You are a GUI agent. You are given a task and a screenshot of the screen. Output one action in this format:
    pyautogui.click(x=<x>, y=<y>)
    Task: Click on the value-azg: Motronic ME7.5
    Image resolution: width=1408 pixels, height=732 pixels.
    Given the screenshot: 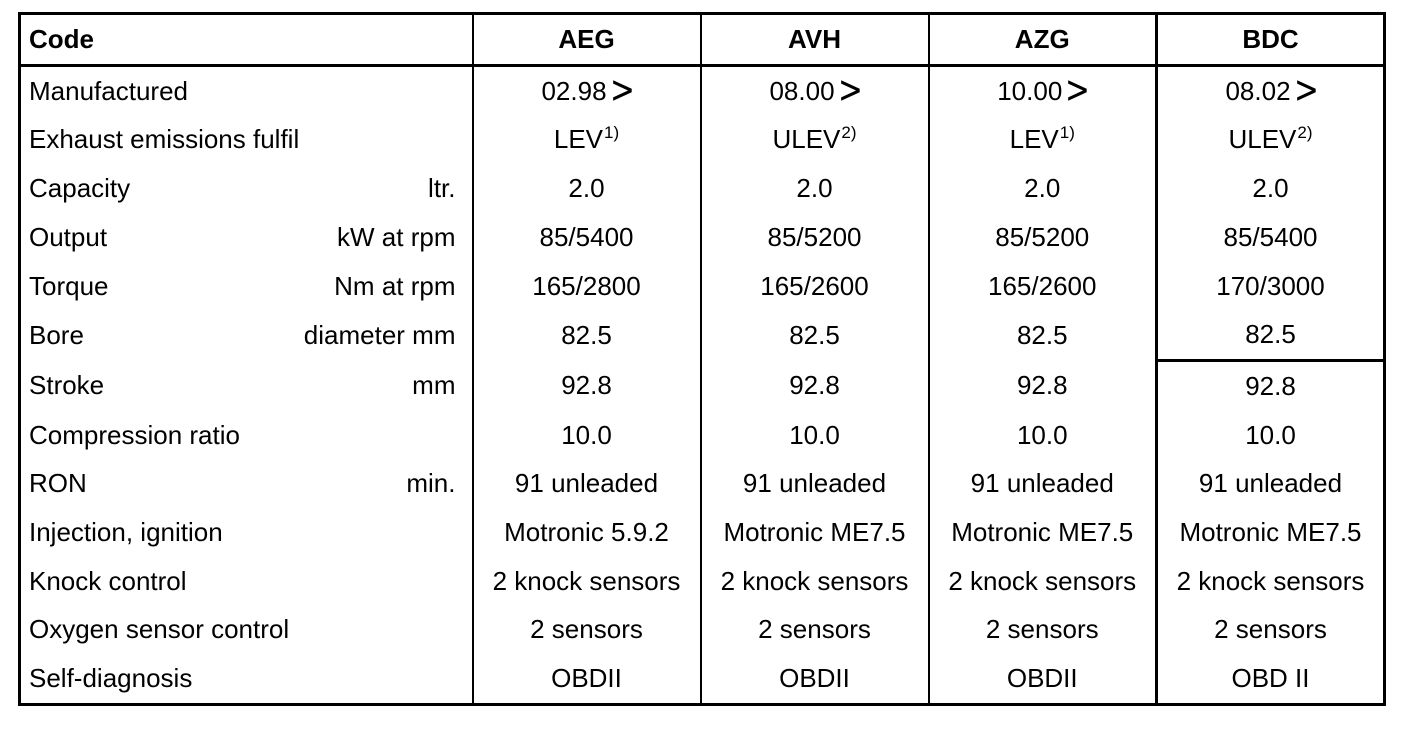 What is the action you would take?
    pyautogui.click(x=1042, y=532)
    